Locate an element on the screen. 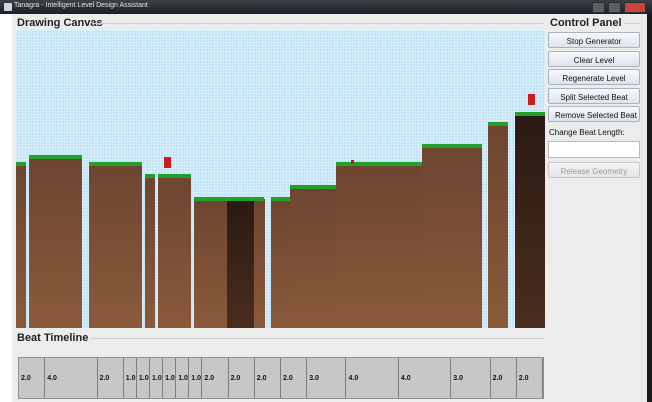 This screenshot has height=402, width=652. stop-generator-button: Stop Generator is located at coordinates (594, 40).